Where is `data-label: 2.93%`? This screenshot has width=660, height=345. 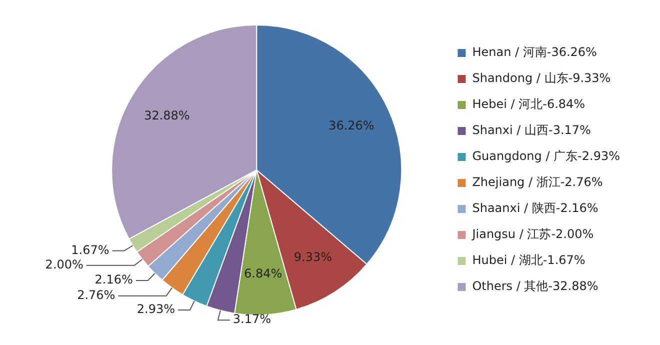 data-label: 2.93% is located at coordinates (156, 309).